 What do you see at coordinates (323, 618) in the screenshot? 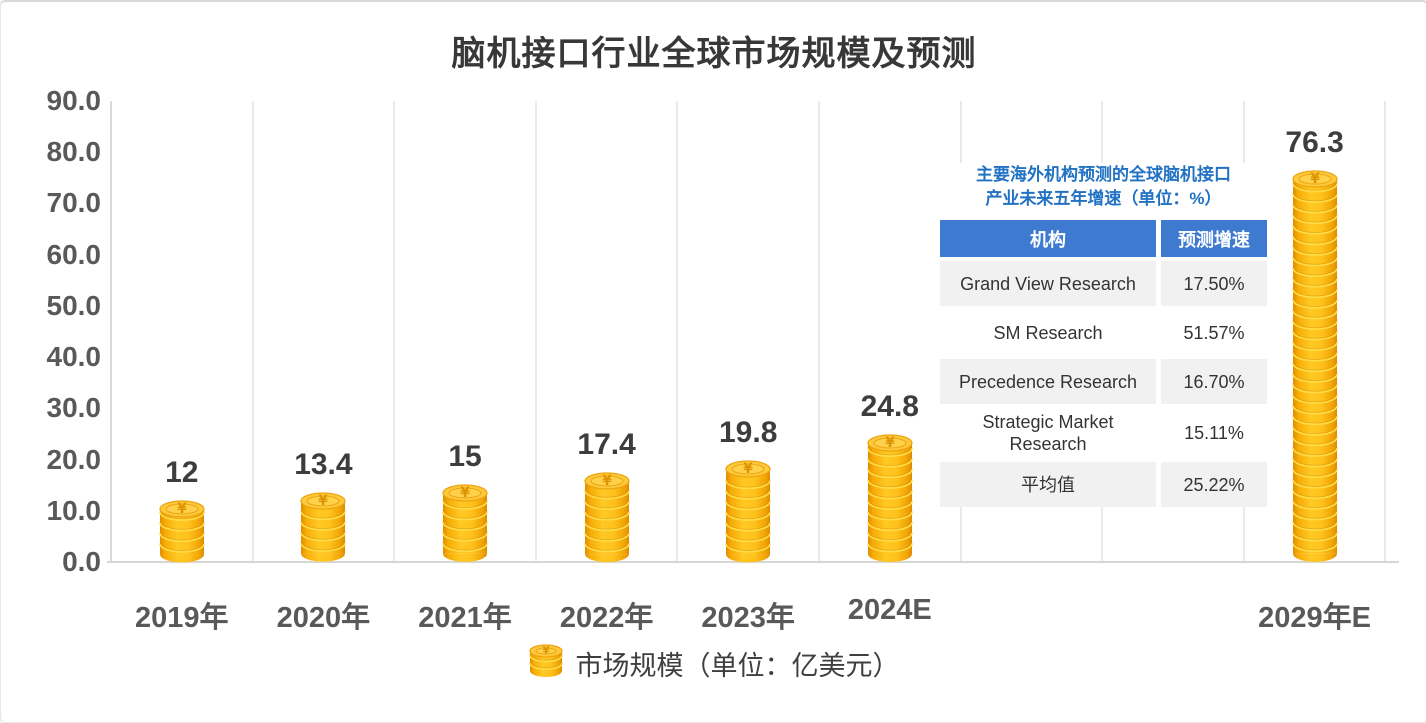
I see `x-tick-label: 2020年` at bounding box center [323, 618].